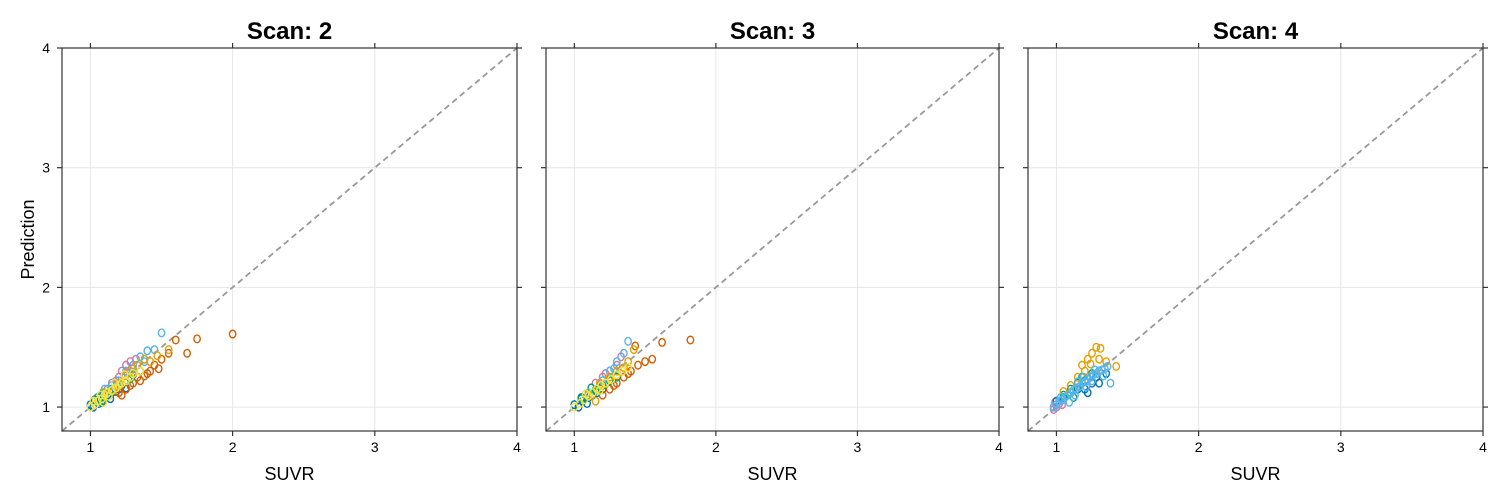 The image size is (1500, 500). Describe the element at coordinates (1256, 31) in the screenshot. I see `panel-title: Scan: 4` at that location.